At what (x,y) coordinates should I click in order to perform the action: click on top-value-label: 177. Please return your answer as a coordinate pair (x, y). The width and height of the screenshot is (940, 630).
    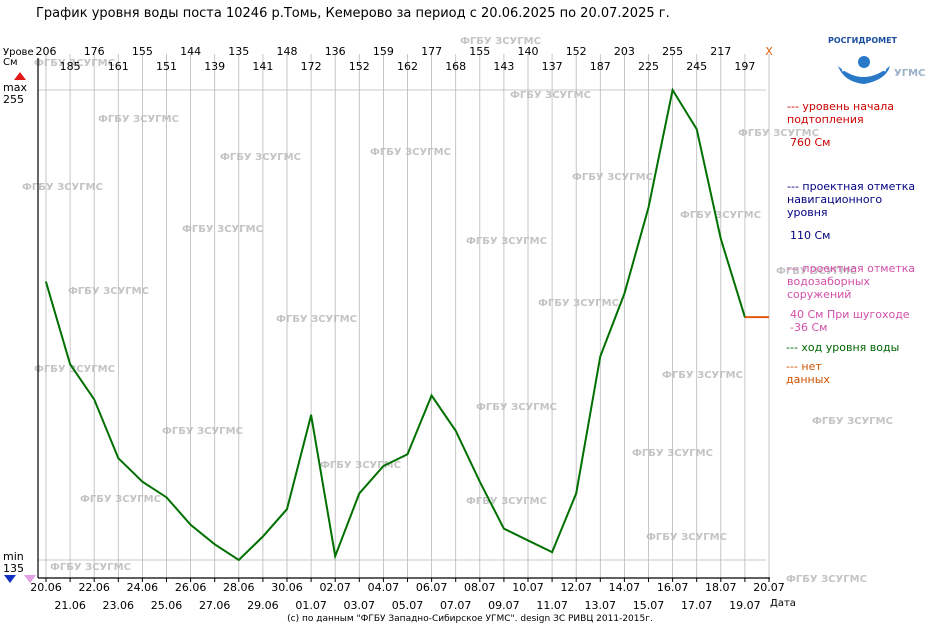
    Looking at the image, I should click on (431, 51).